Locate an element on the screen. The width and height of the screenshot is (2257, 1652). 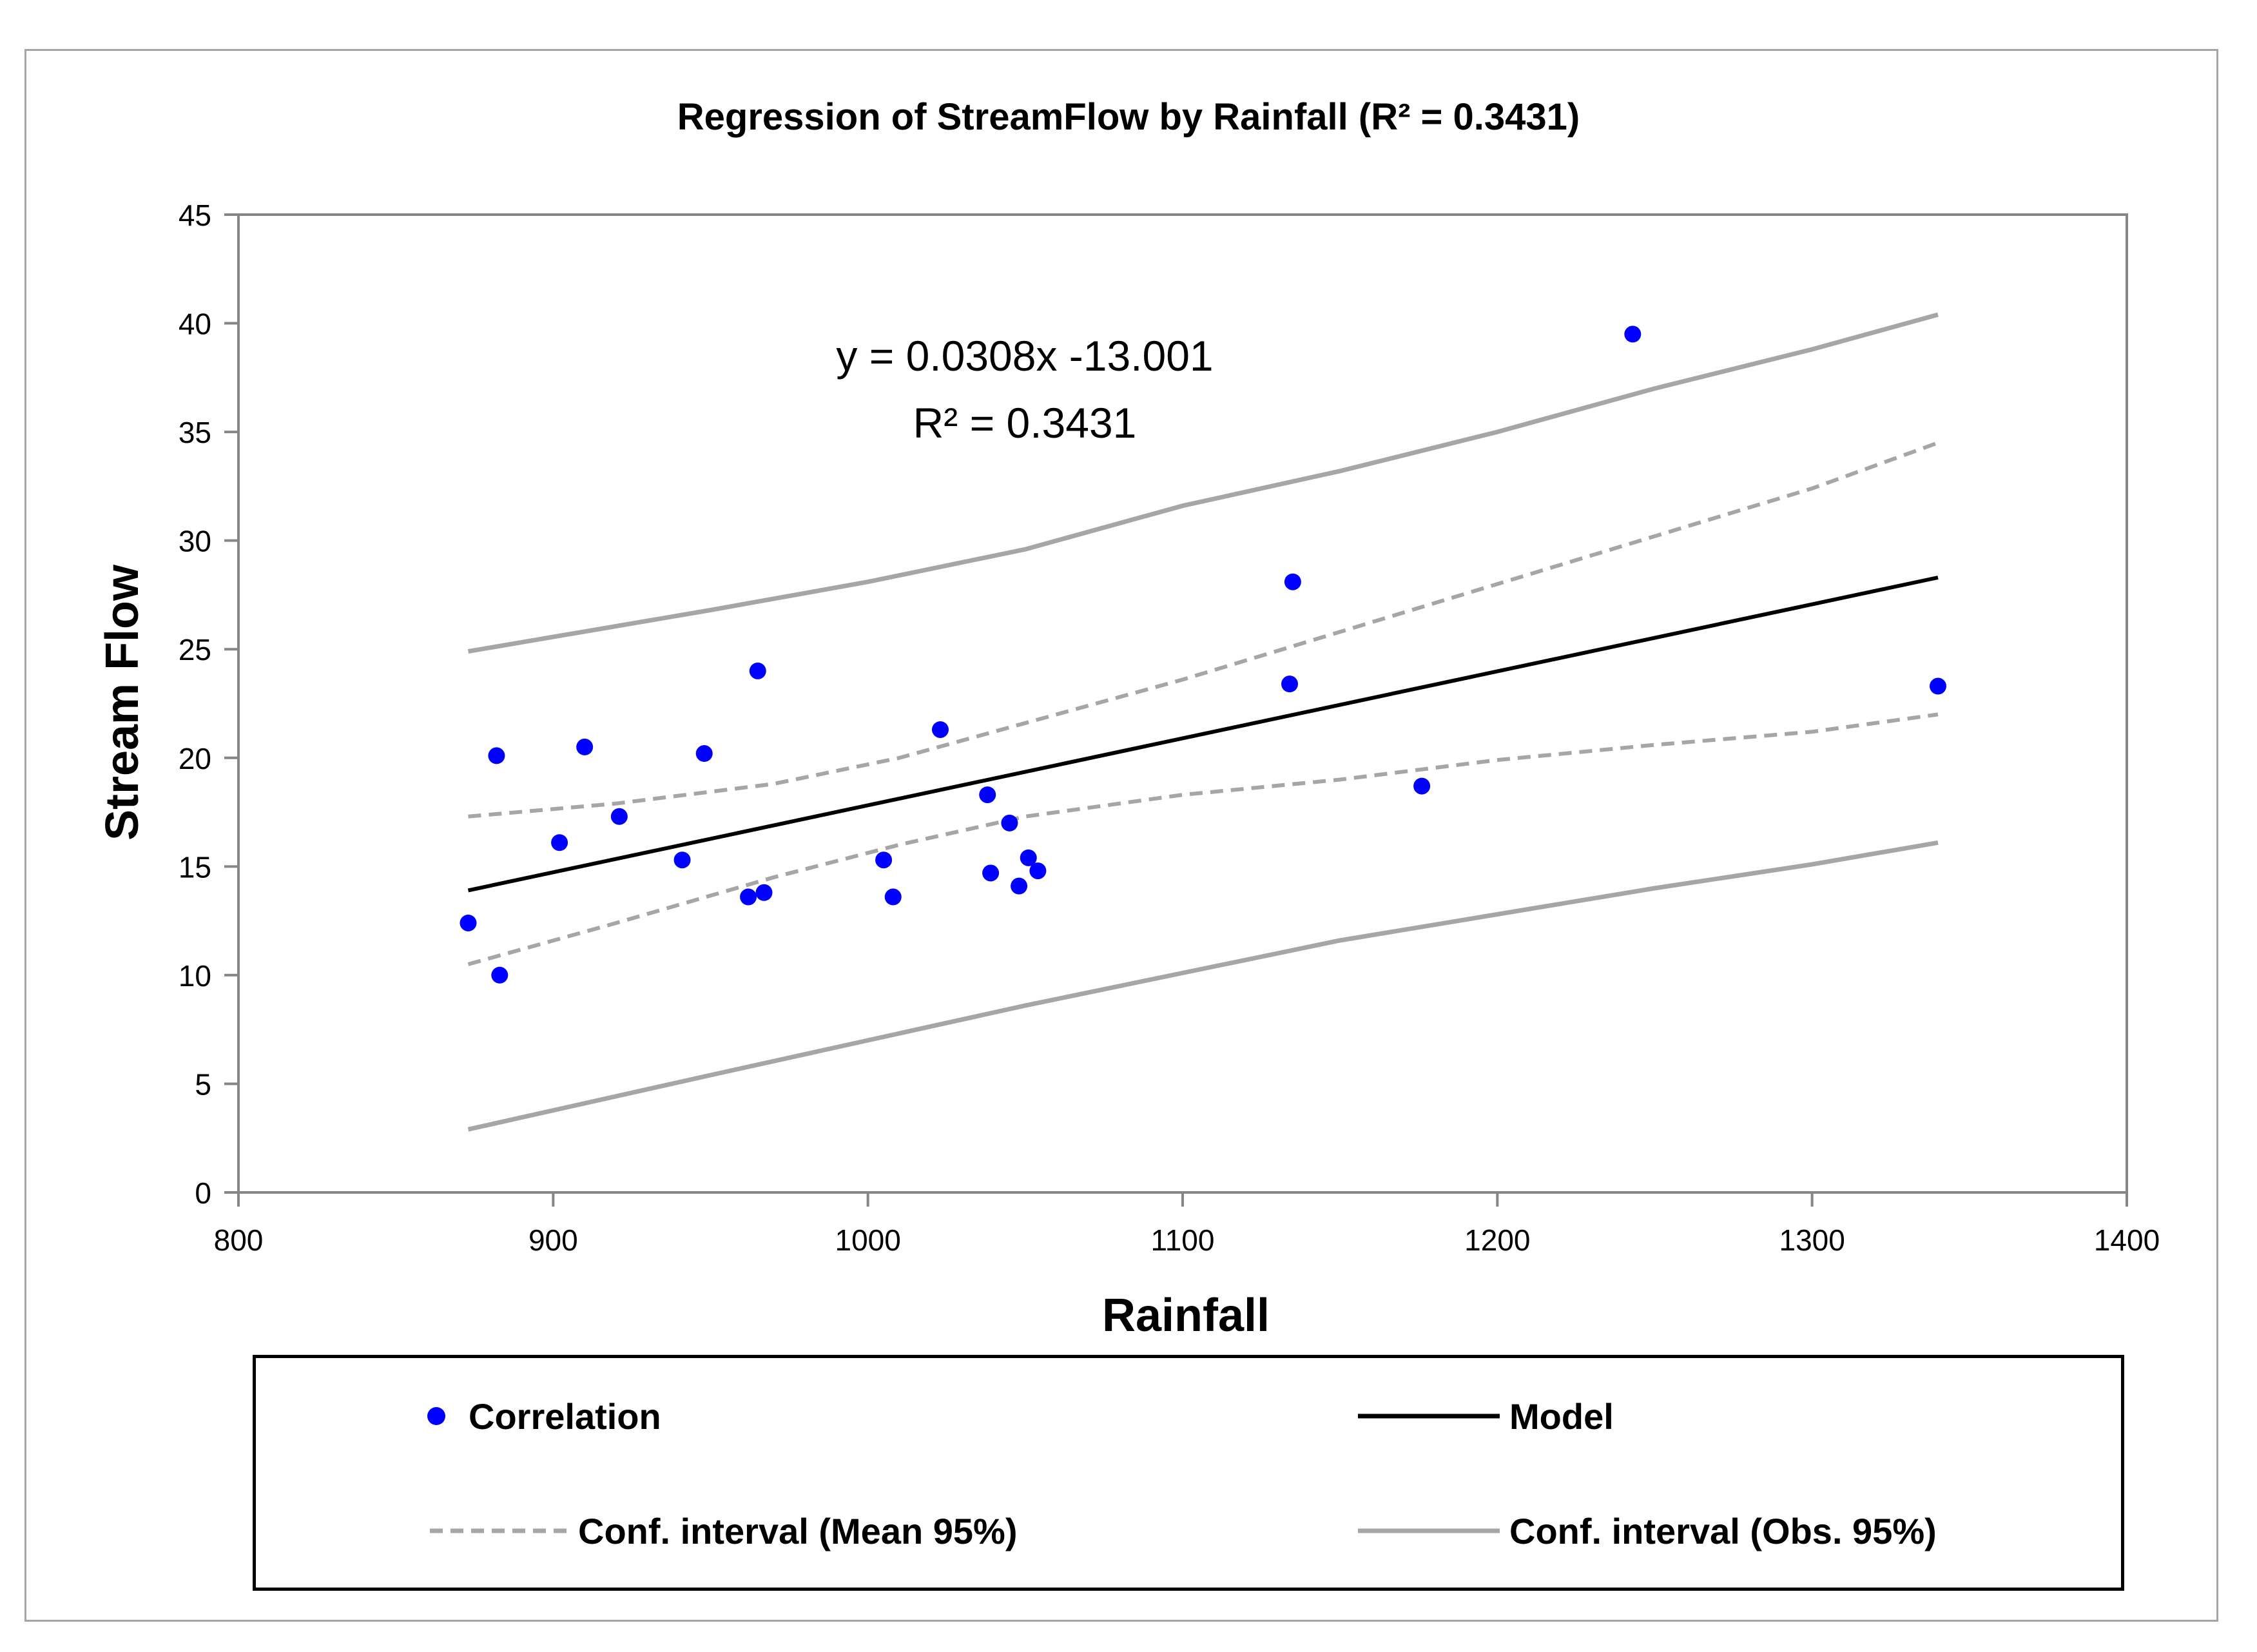
x-tick-label: 1400 is located at coordinates (2127, 1240).